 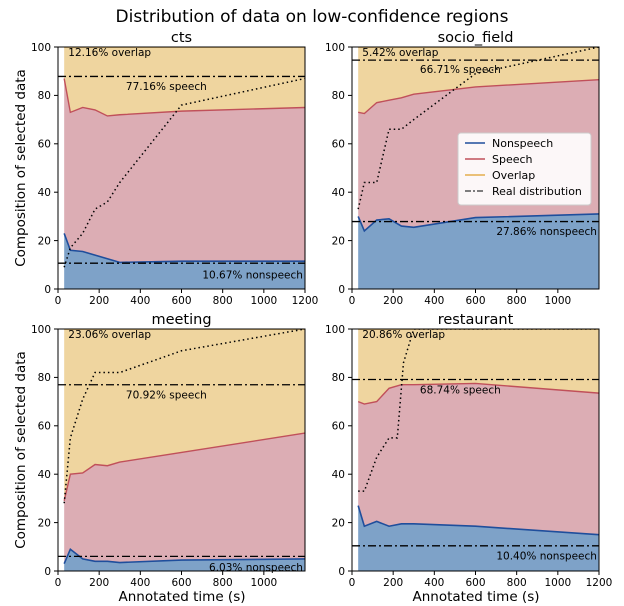 I want to click on annotation-label: 77.16% speech, so click(x=166, y=87).